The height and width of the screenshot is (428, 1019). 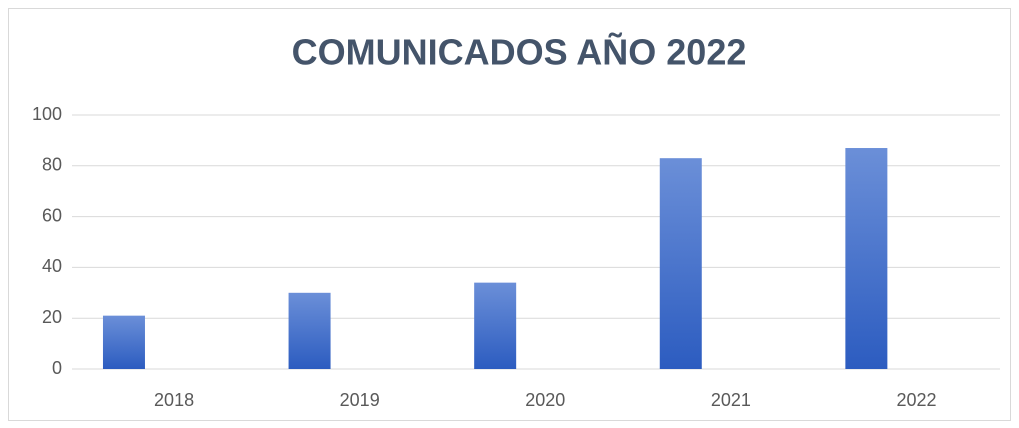 What do you see at coordinates (57, 368) in the screenshot?
I see `y-tick-label: 0` at bounding box center [57, 368].